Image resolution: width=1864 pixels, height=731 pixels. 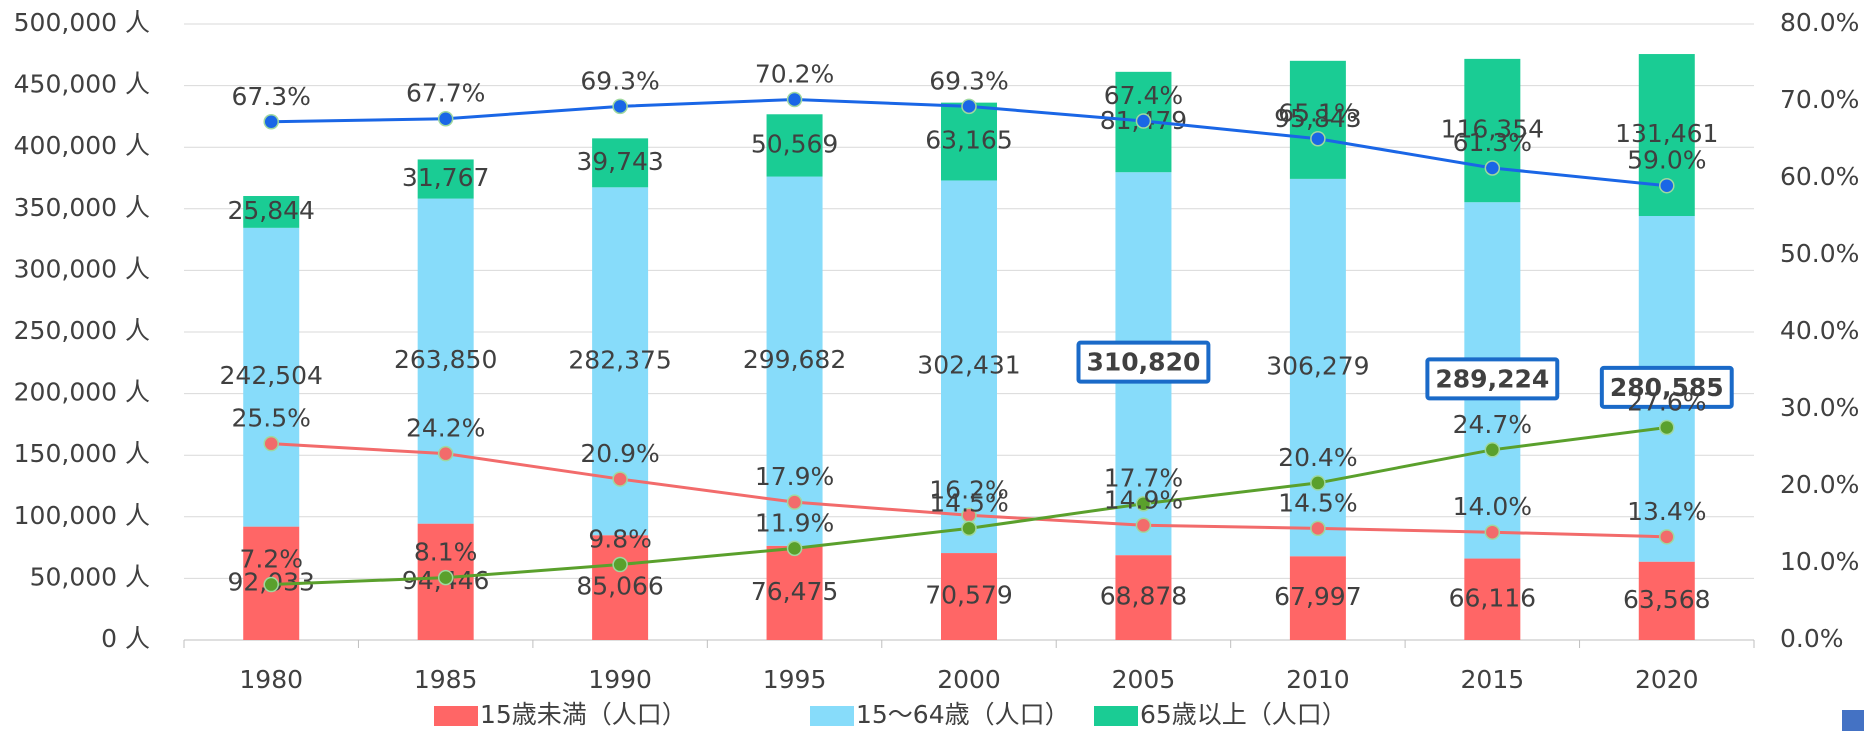 What do you see at coordinates (1317, 502) in the screenshot?
I see `line-value-label: 14.5%` at bounding box center [1317, 502].